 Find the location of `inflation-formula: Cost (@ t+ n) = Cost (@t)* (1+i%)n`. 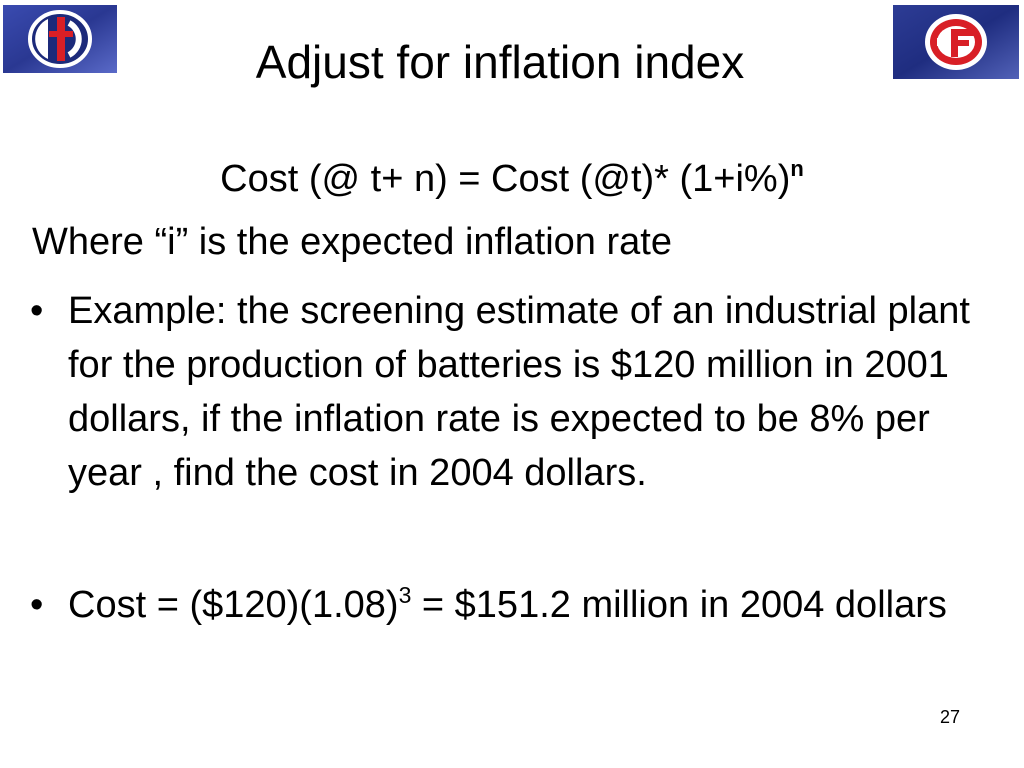

inflation-formula: Cost (@ t+ n) = Cost (@t)* (1+i%)n is located at coordinates (512, 179).